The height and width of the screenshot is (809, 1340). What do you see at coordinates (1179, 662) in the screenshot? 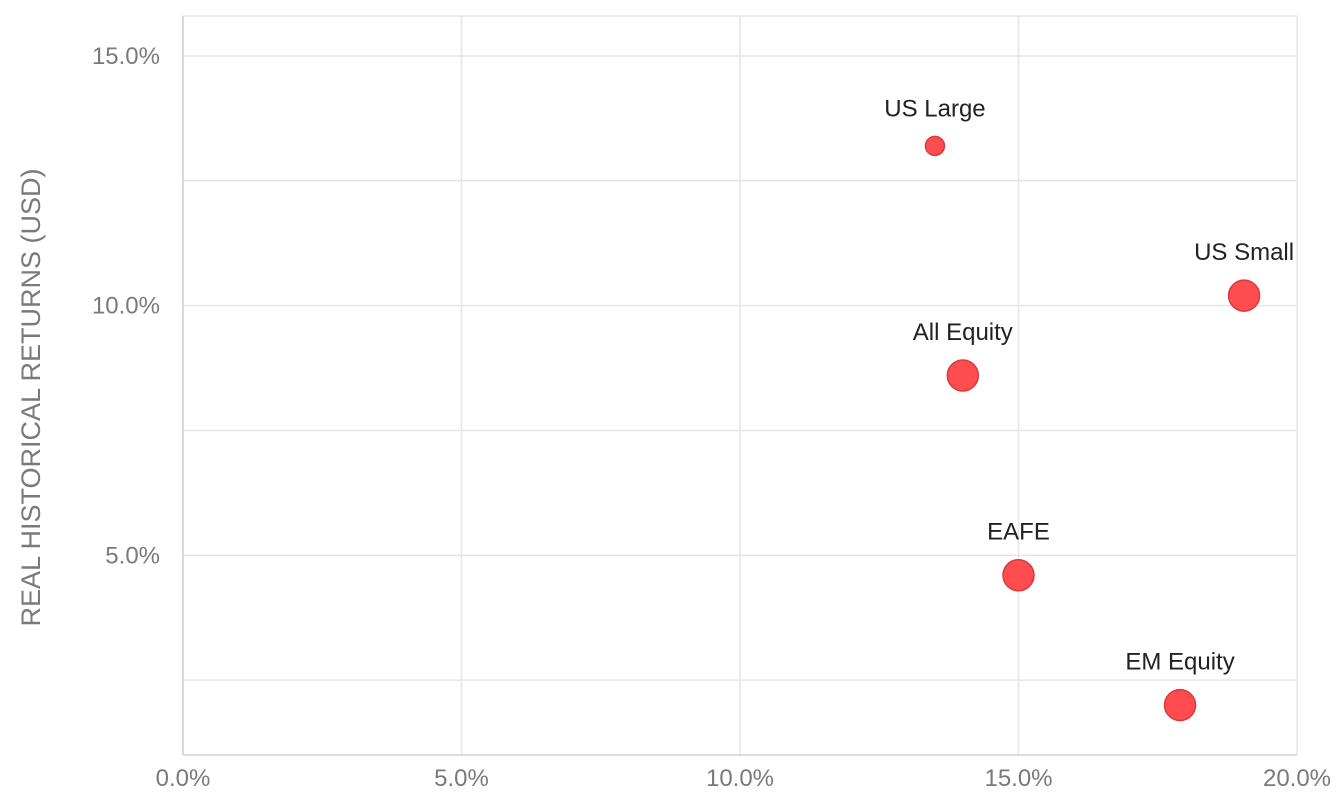
I see `data-point-label: EM Equity` at bounding box center [1179, 662].